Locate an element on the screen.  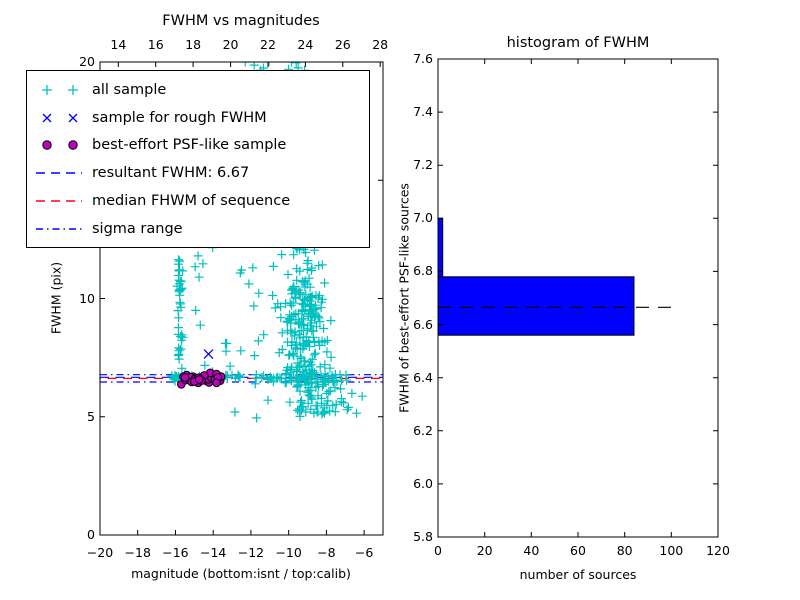
left-top-xtick-label: 22 is located at coordinates (268, 44).